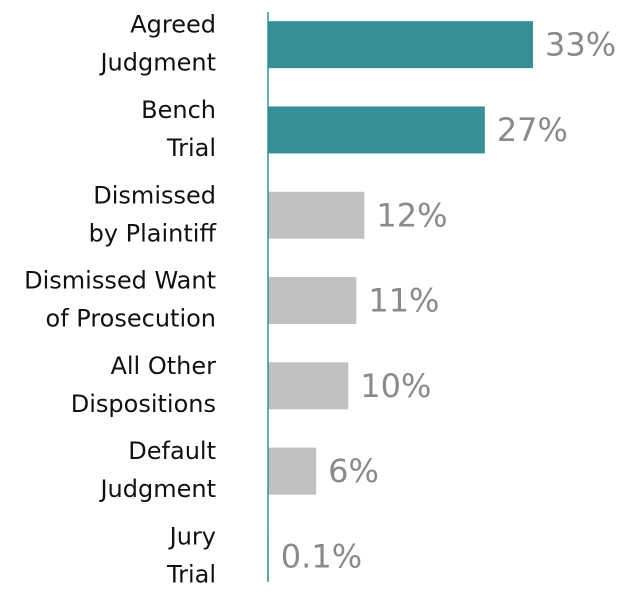 The image size is (631, 593). What do you see at coordinates (153, 233) in the screenshot?
I see `category-label: by Plaintiff` at bounding box center [153, 233].